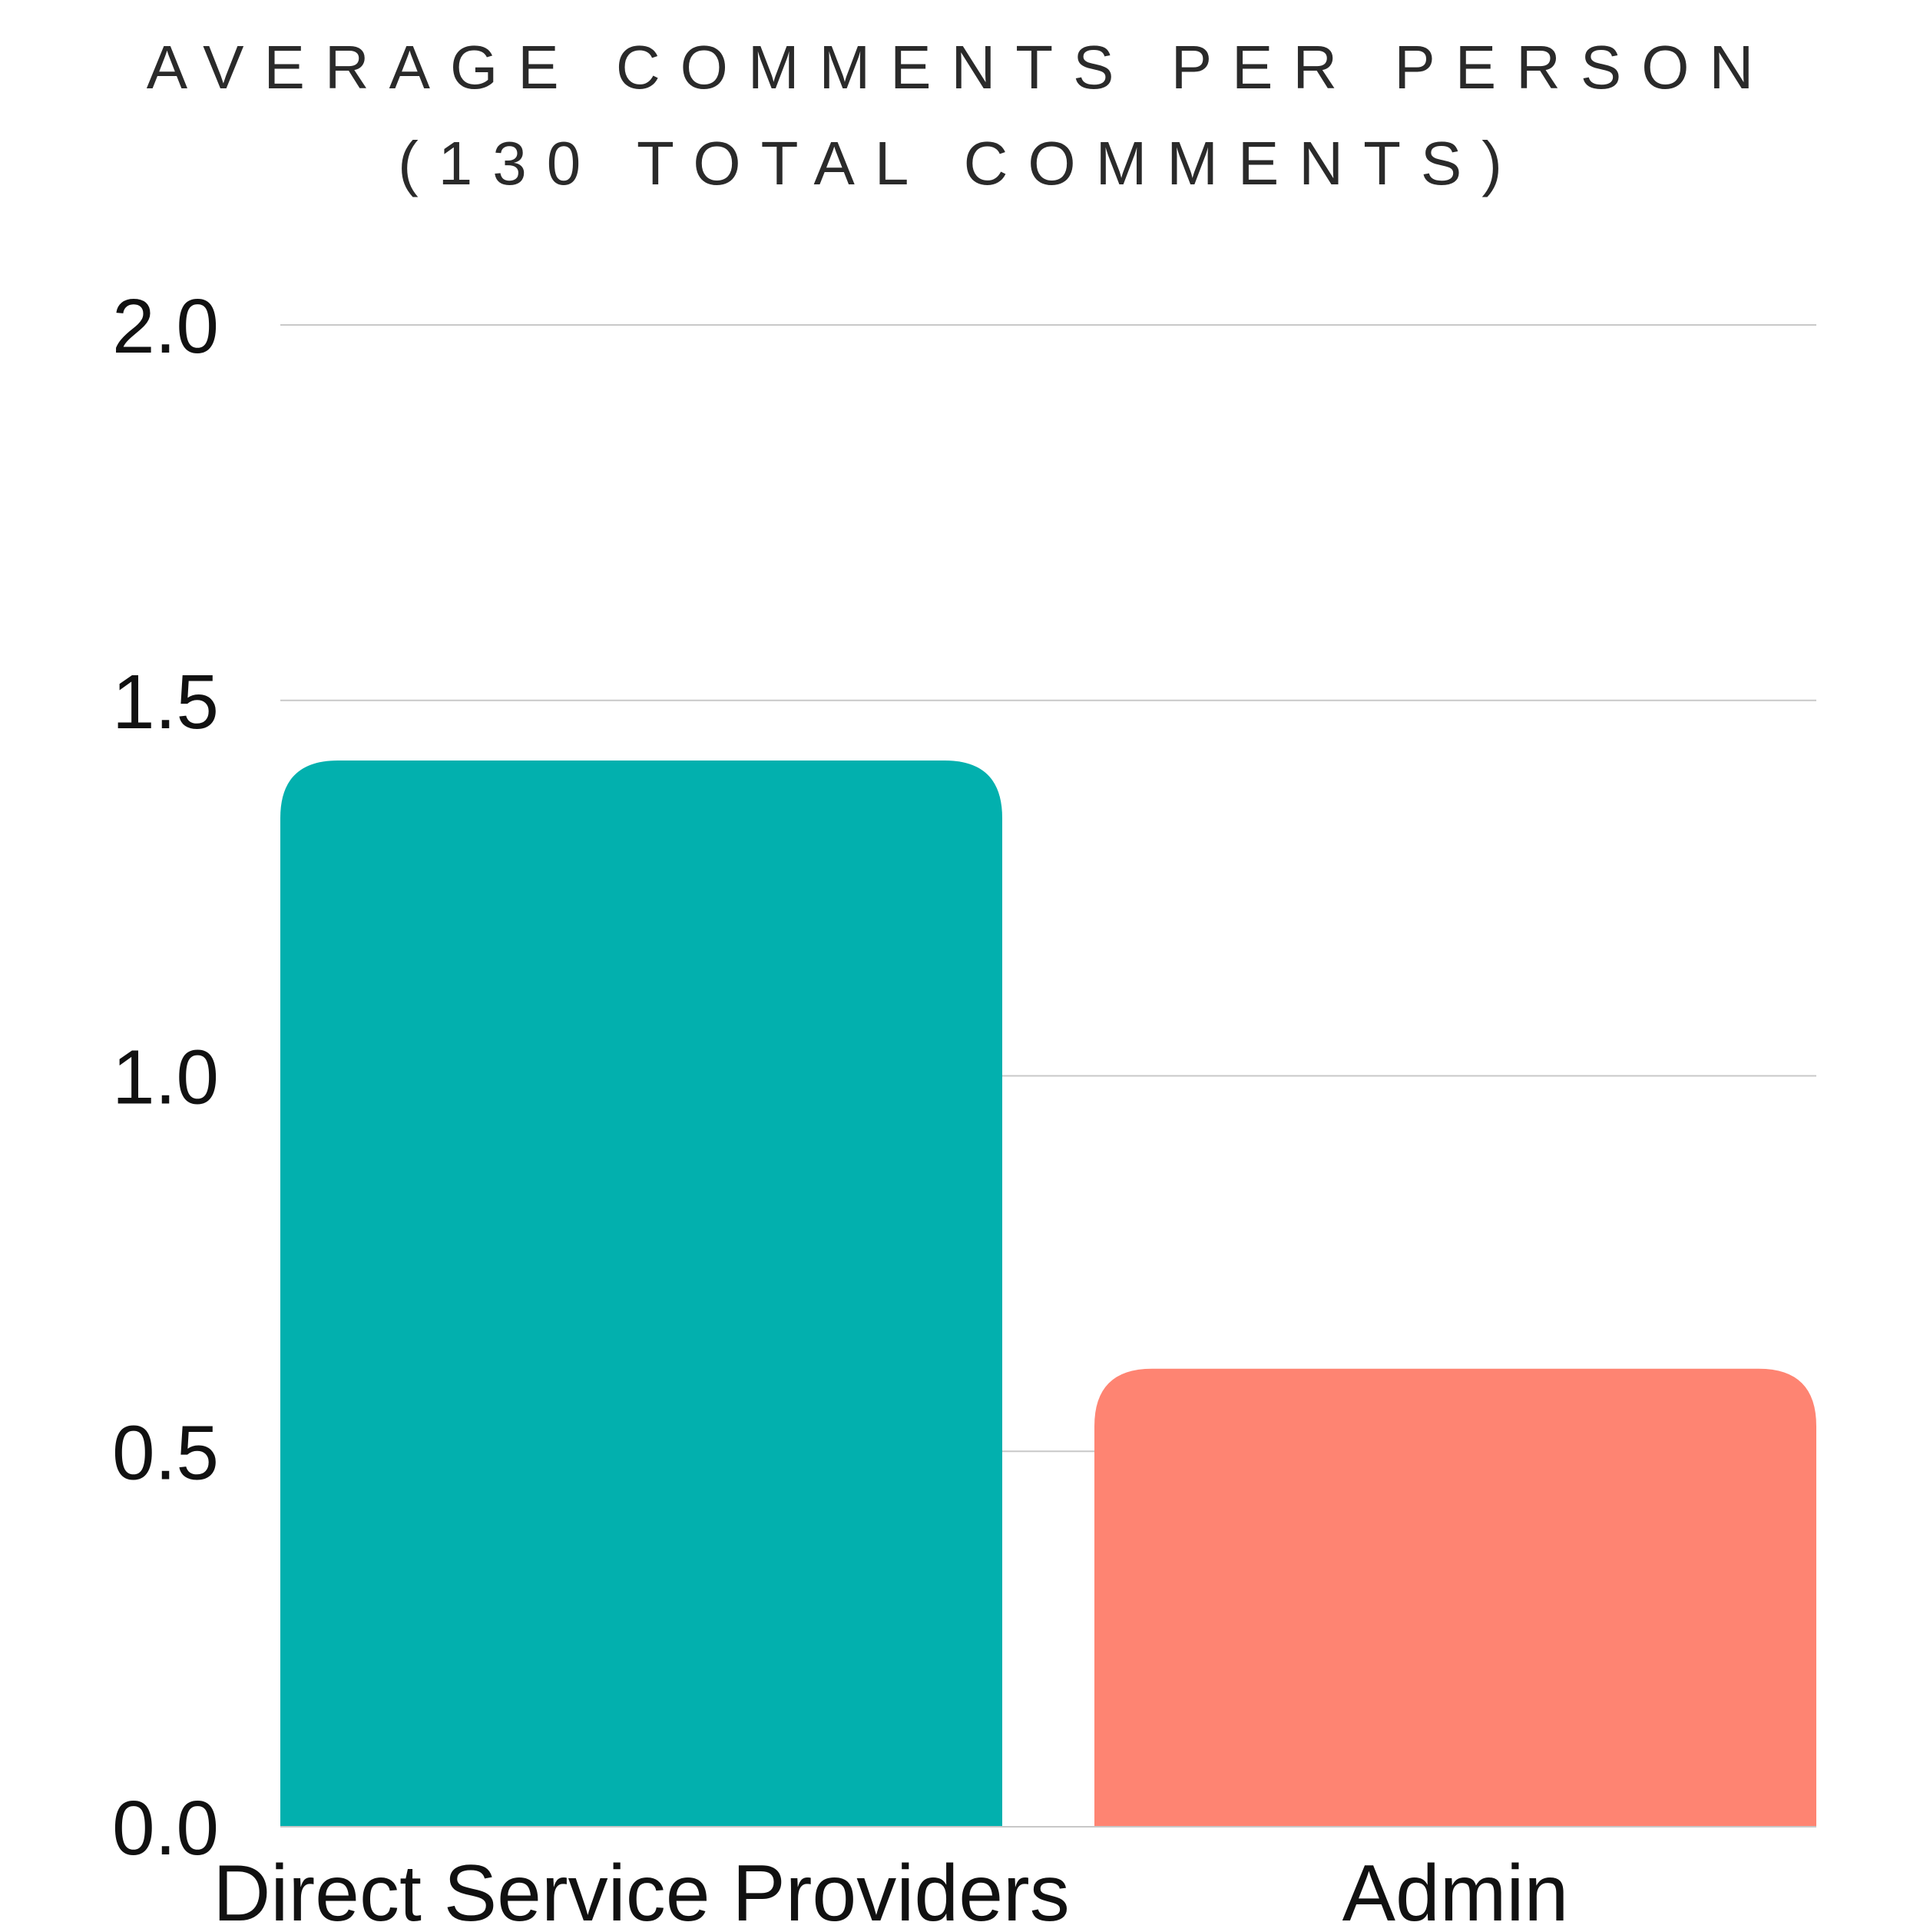  What do you see at coordinates (960, 163) in the screenshot?
I see `chart-subtitle: (130 TOTAL COMMENTS)` at bounding box center [960, 163].